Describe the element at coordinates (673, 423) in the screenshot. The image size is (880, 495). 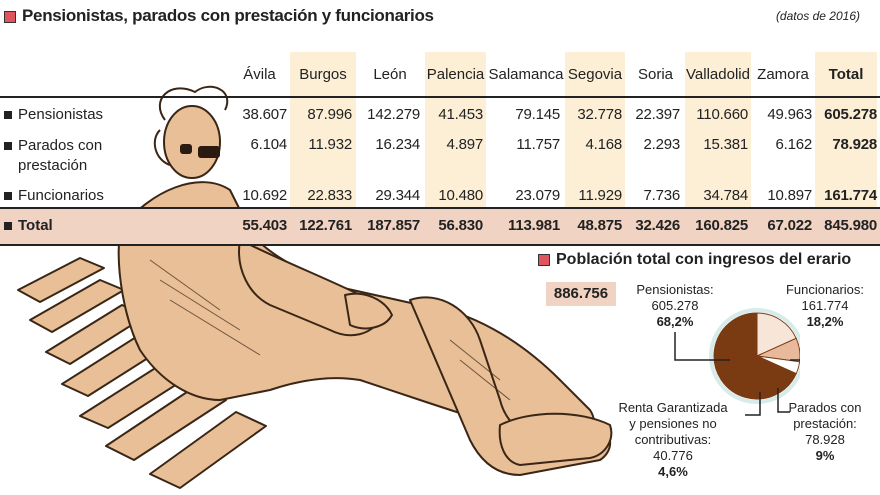
I see `pie-label-name: y pensiones no` at that location.